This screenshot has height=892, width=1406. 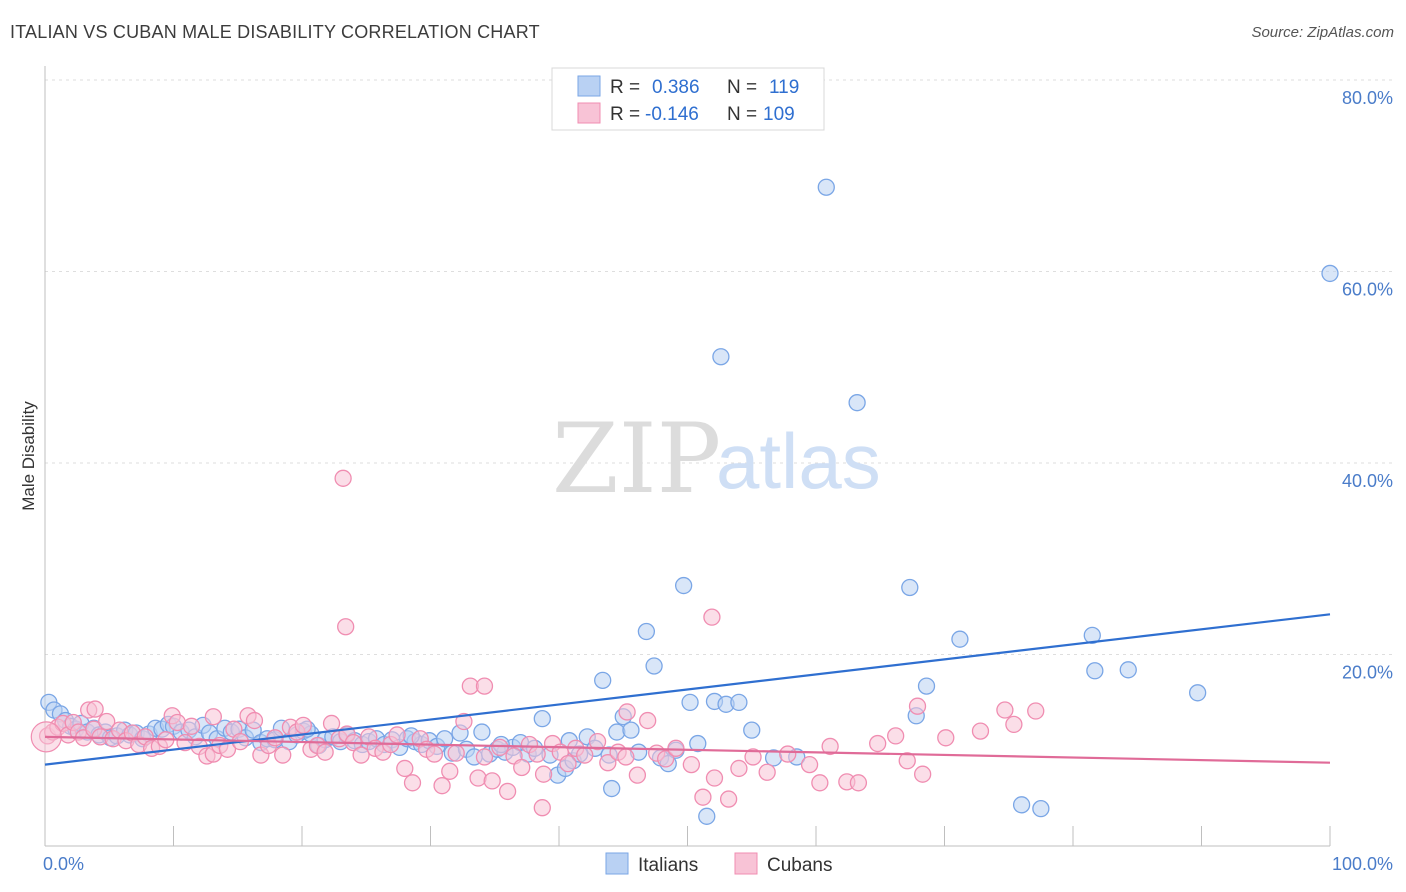 What do you see at coordinates (668, 865) in the screenshot?
I see `legend-label-italians: Italians` at bounding box center [668, 865].